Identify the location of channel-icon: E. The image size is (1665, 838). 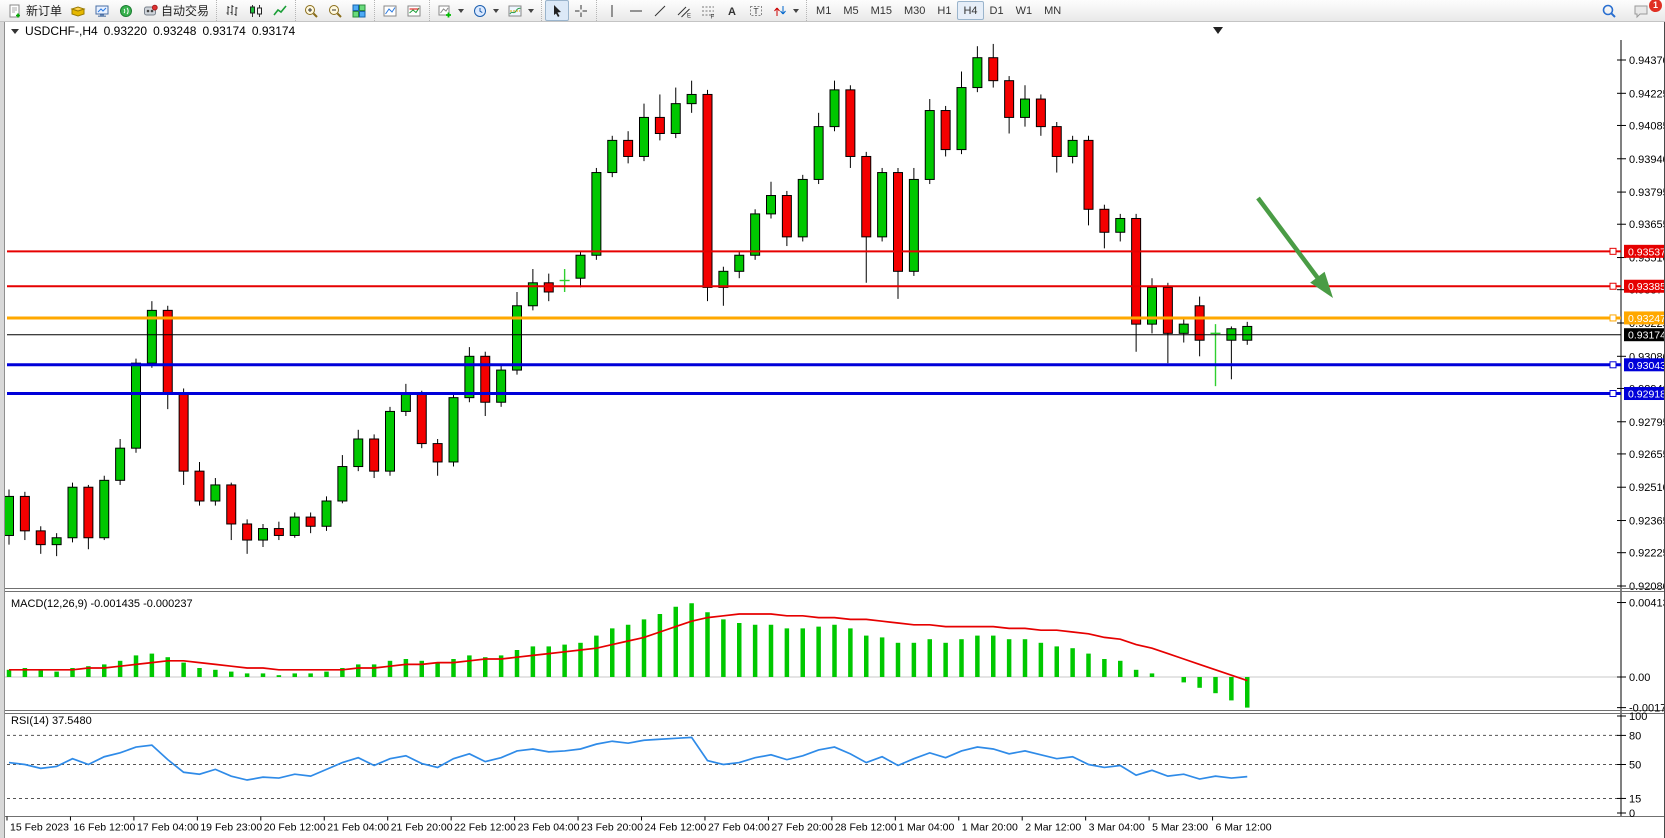
(684, 11).